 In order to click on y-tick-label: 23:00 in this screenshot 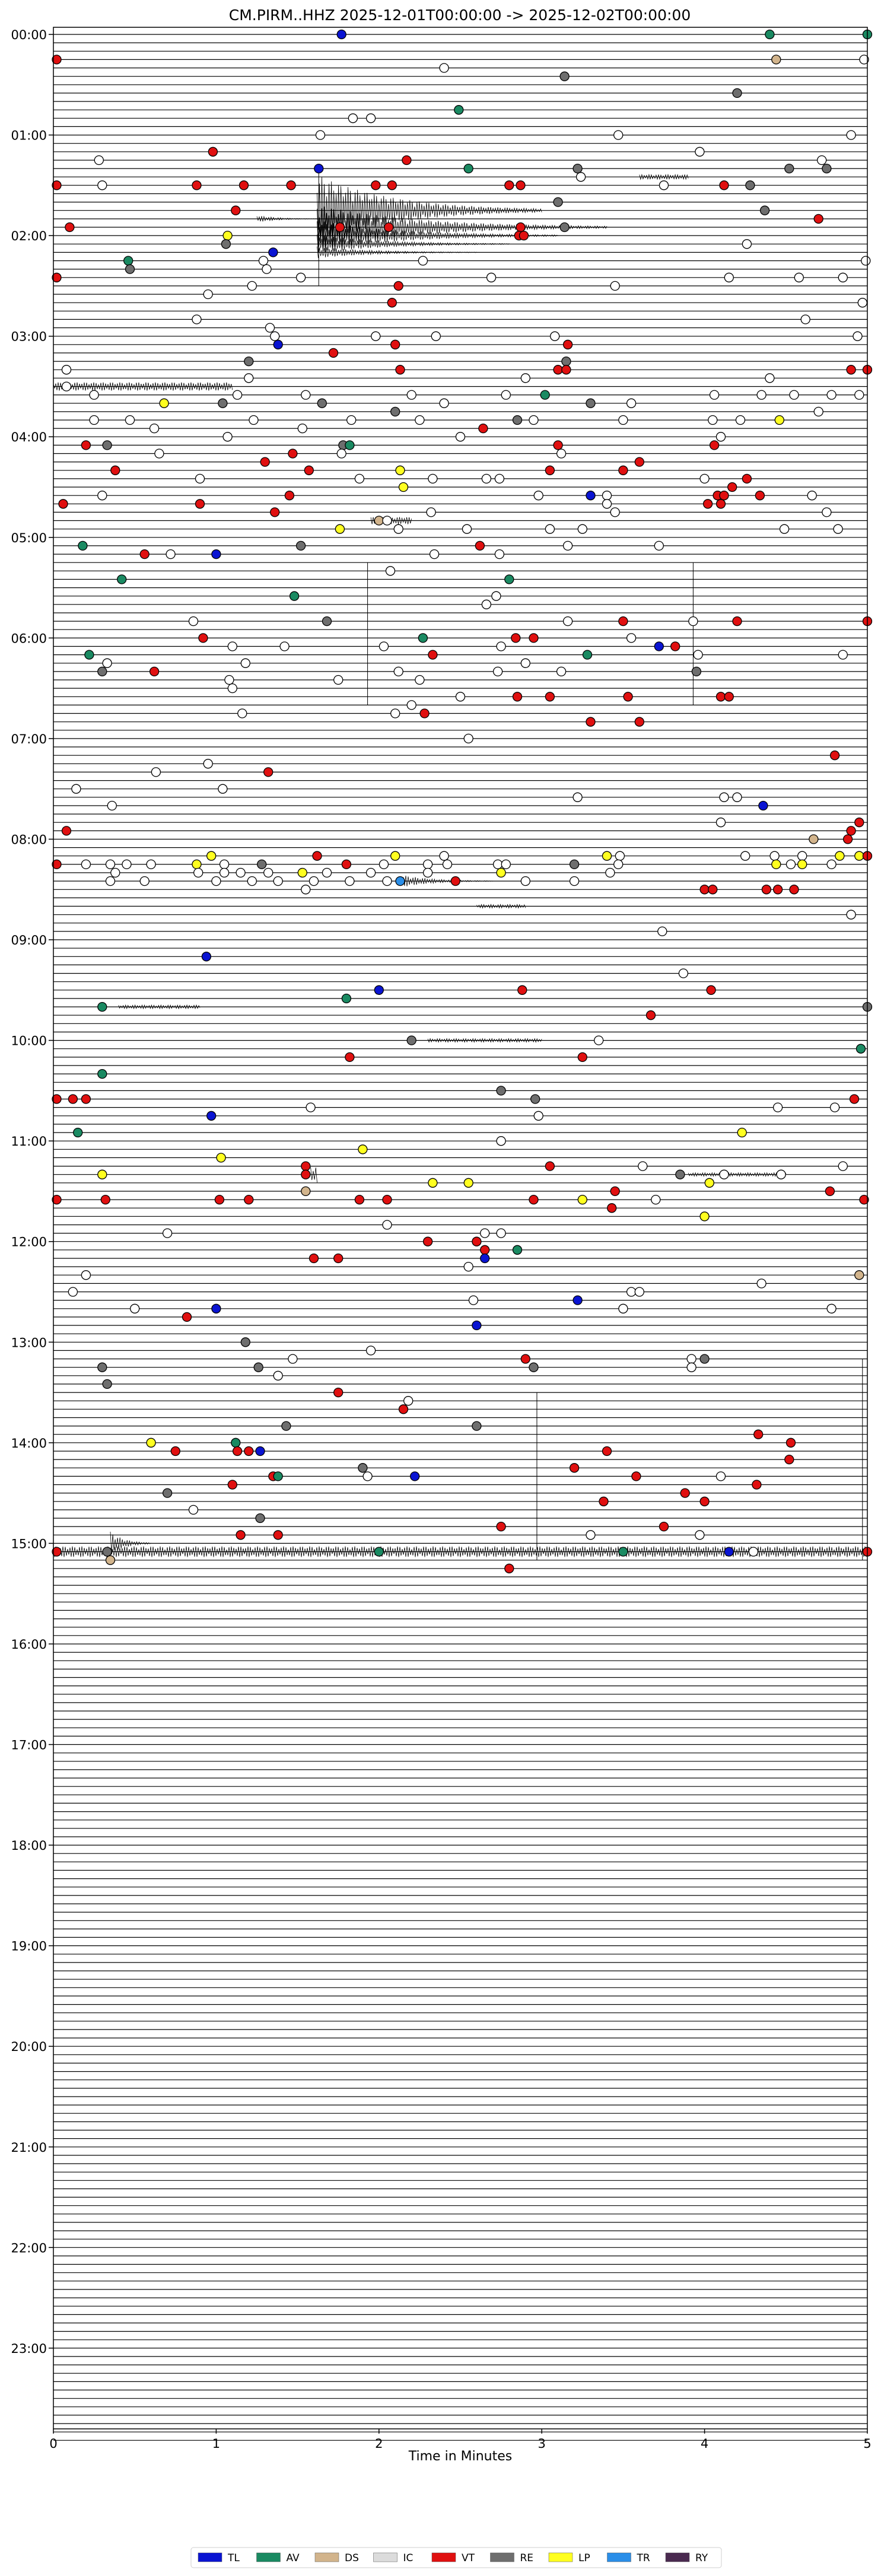, I will do `click(29, 2349)`.